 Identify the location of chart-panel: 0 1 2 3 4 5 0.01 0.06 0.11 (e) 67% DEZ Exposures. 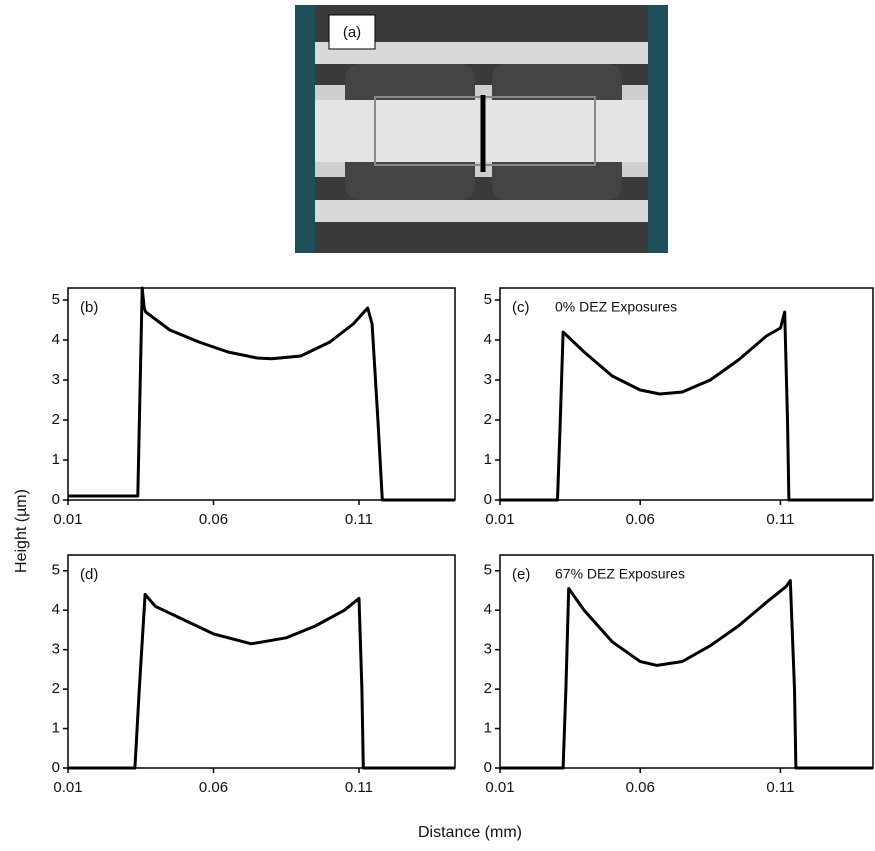
(679, 675).